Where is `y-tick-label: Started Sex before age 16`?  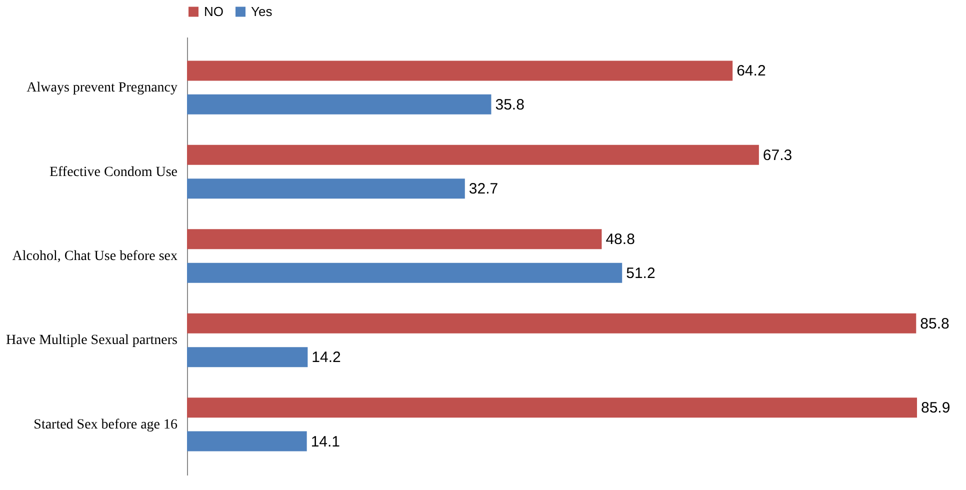
y-tick-label: Started Sex before age 16 is located at coordinates (106, 424).